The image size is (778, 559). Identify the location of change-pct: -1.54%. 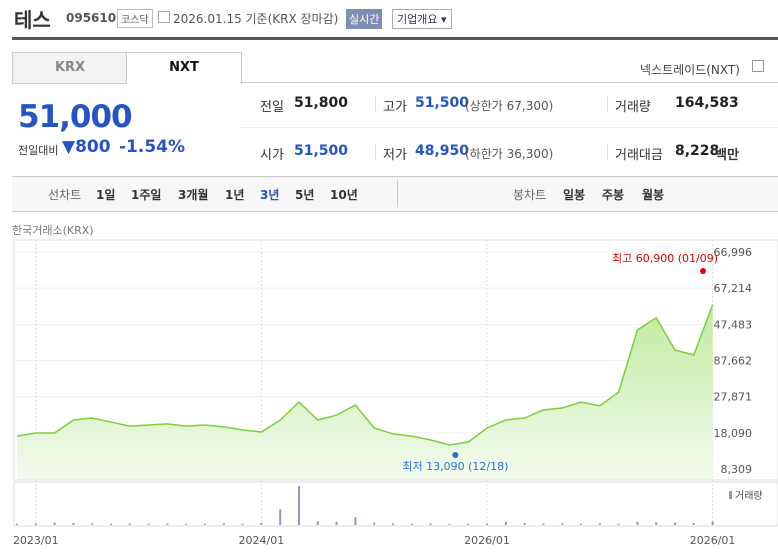
(152, 147).